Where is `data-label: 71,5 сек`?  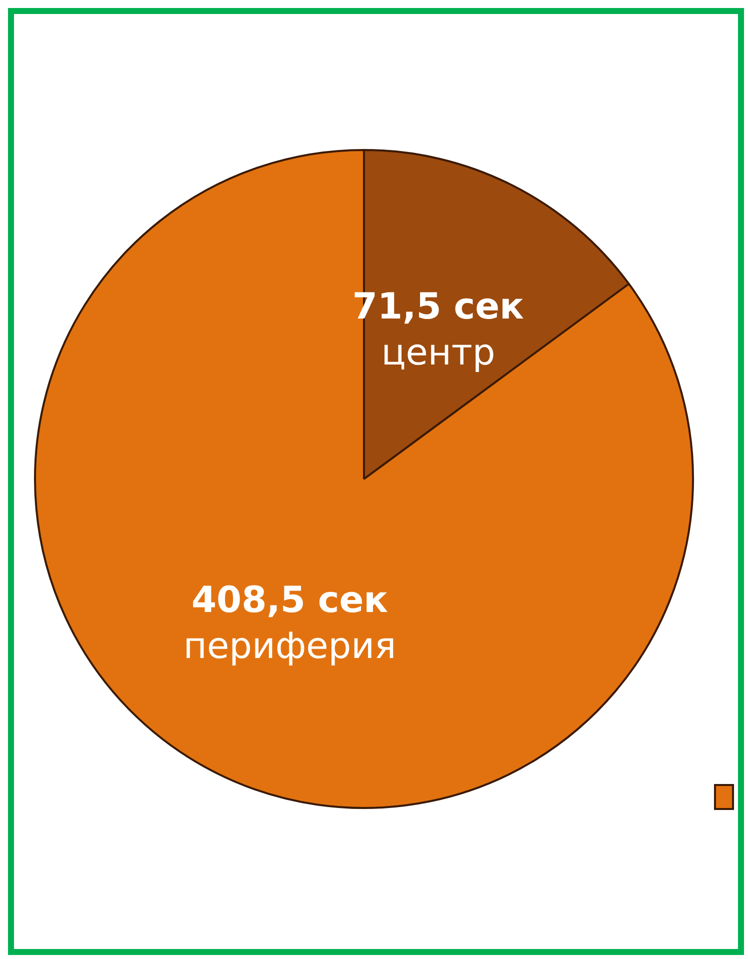
data-label: 71,5 сек is located at coordinates (438, 307).